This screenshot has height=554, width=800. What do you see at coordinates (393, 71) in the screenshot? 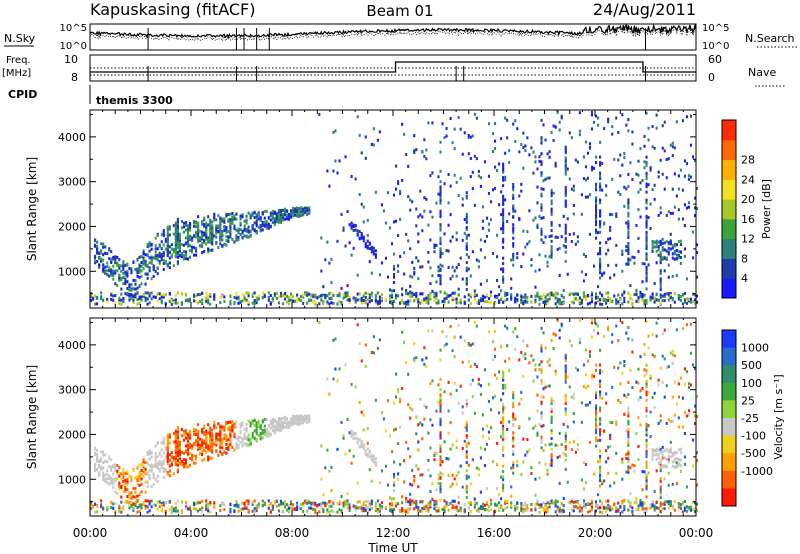
I see `freq-traces` at bounding box center [393, 71].